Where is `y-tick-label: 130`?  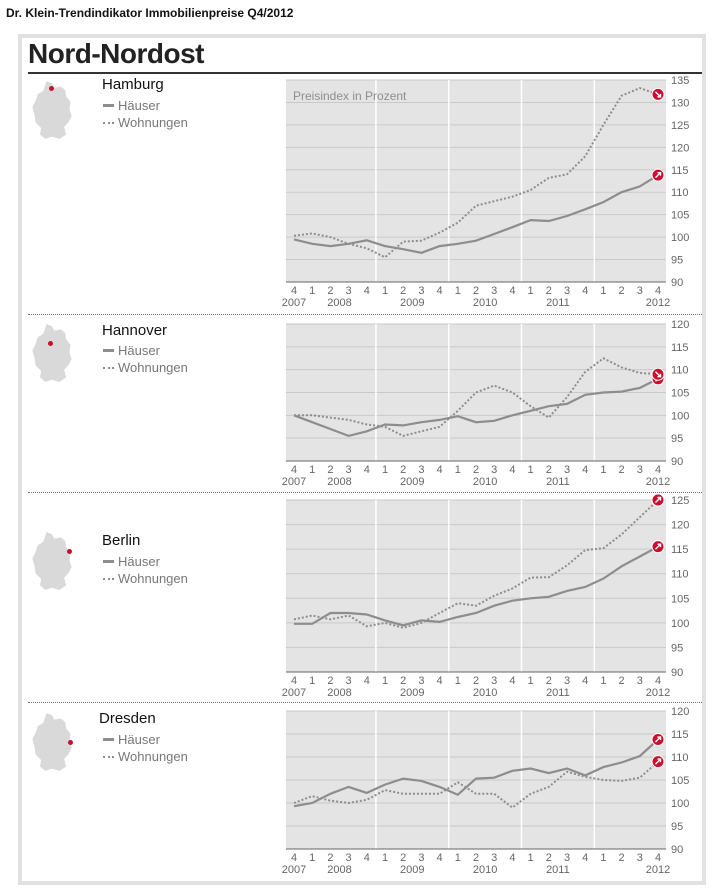
y-tick-label: 130 is located at coordinates (680, 103).